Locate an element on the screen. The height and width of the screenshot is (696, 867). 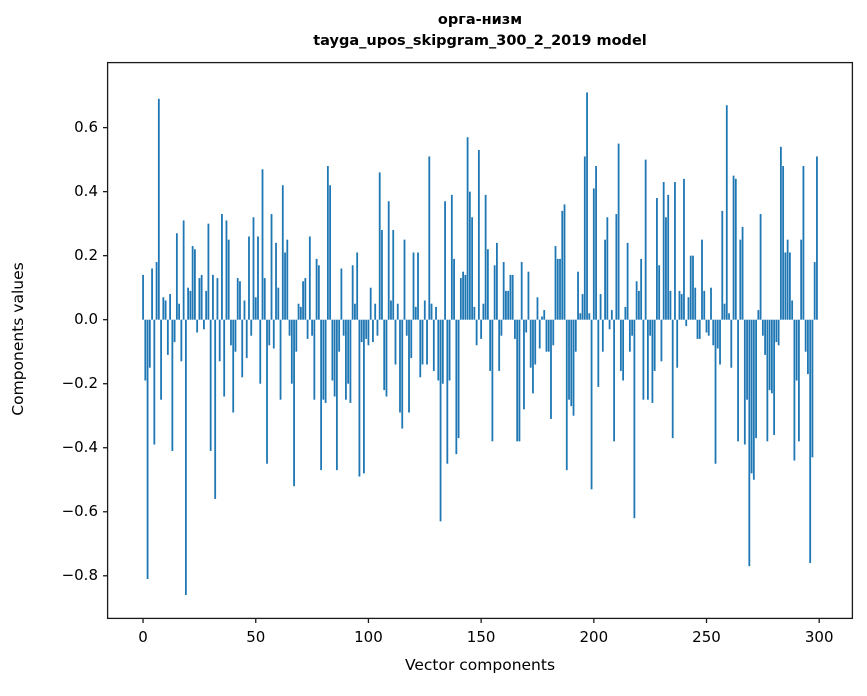
y-tick-label: −0.6 is located at coordinates (79, 510).